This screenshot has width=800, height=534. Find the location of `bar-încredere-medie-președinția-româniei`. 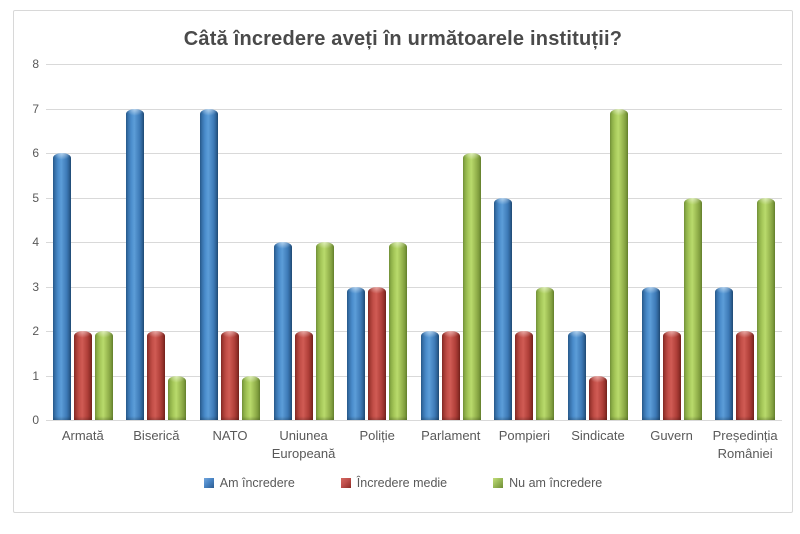

bar-încredere-medie-președinția-româniei is located at coordinates (745, 375).